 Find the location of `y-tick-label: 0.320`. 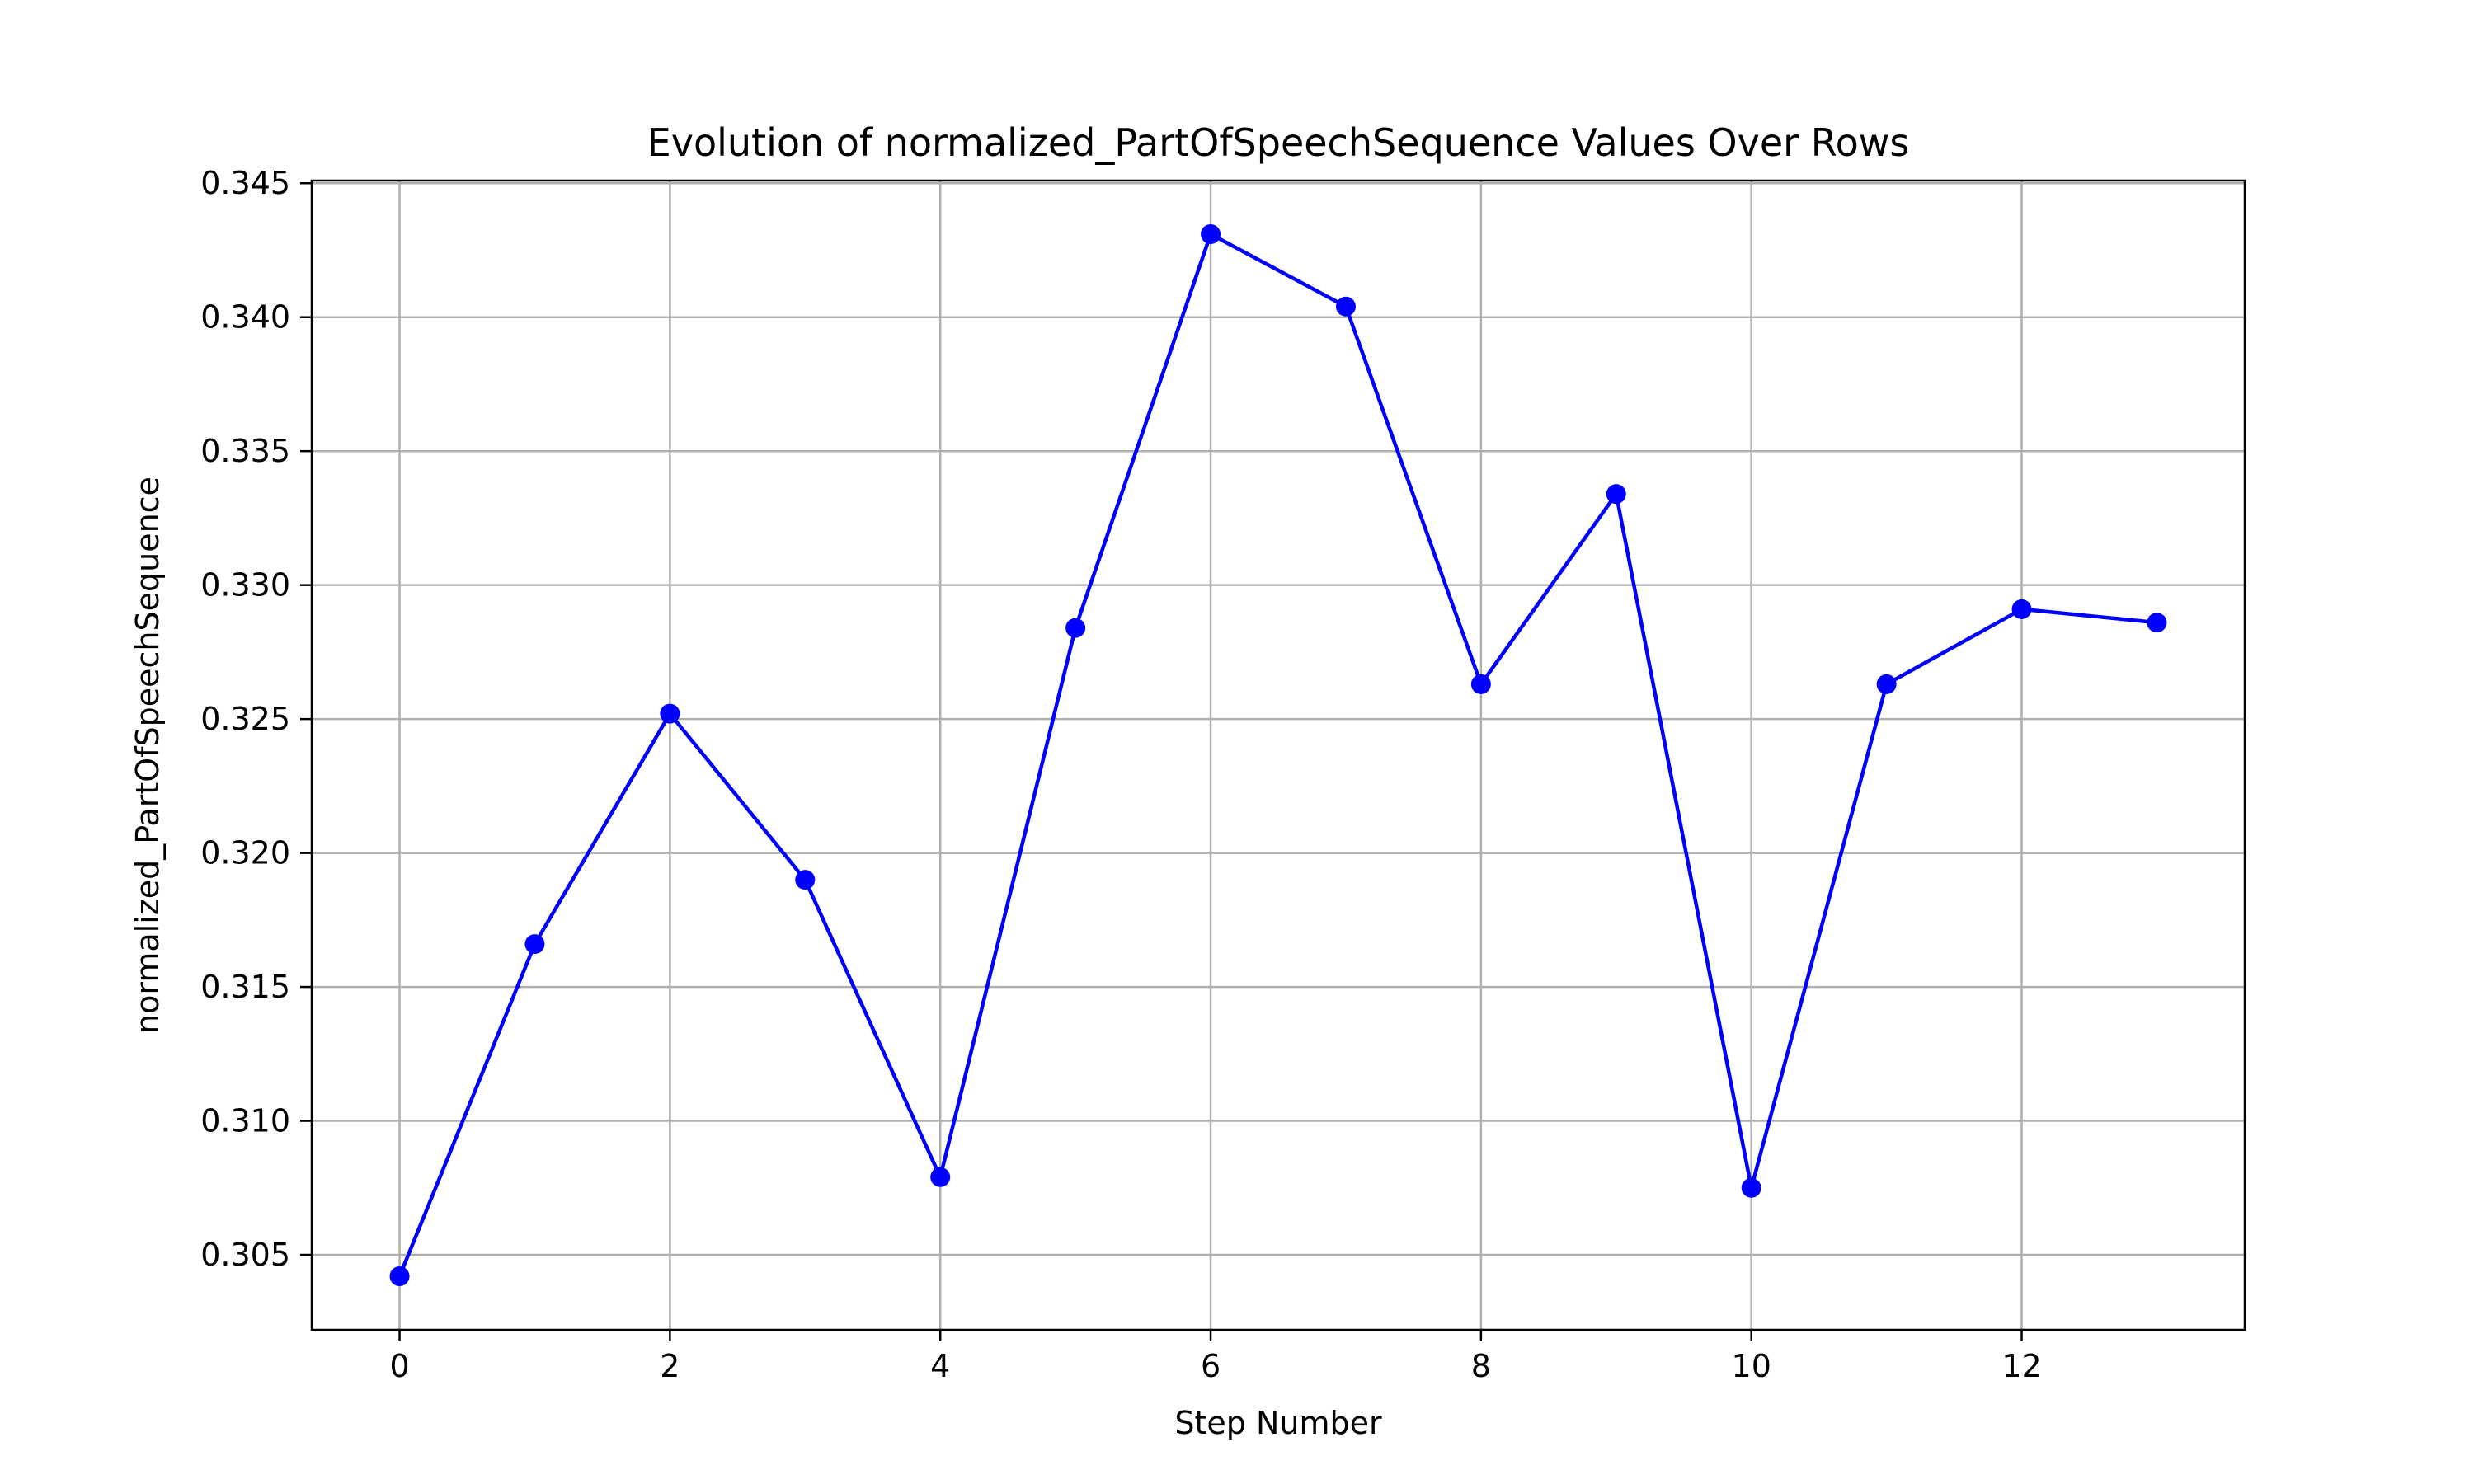

y-tick-label: 0.320 is located at coordinates (245, 853).